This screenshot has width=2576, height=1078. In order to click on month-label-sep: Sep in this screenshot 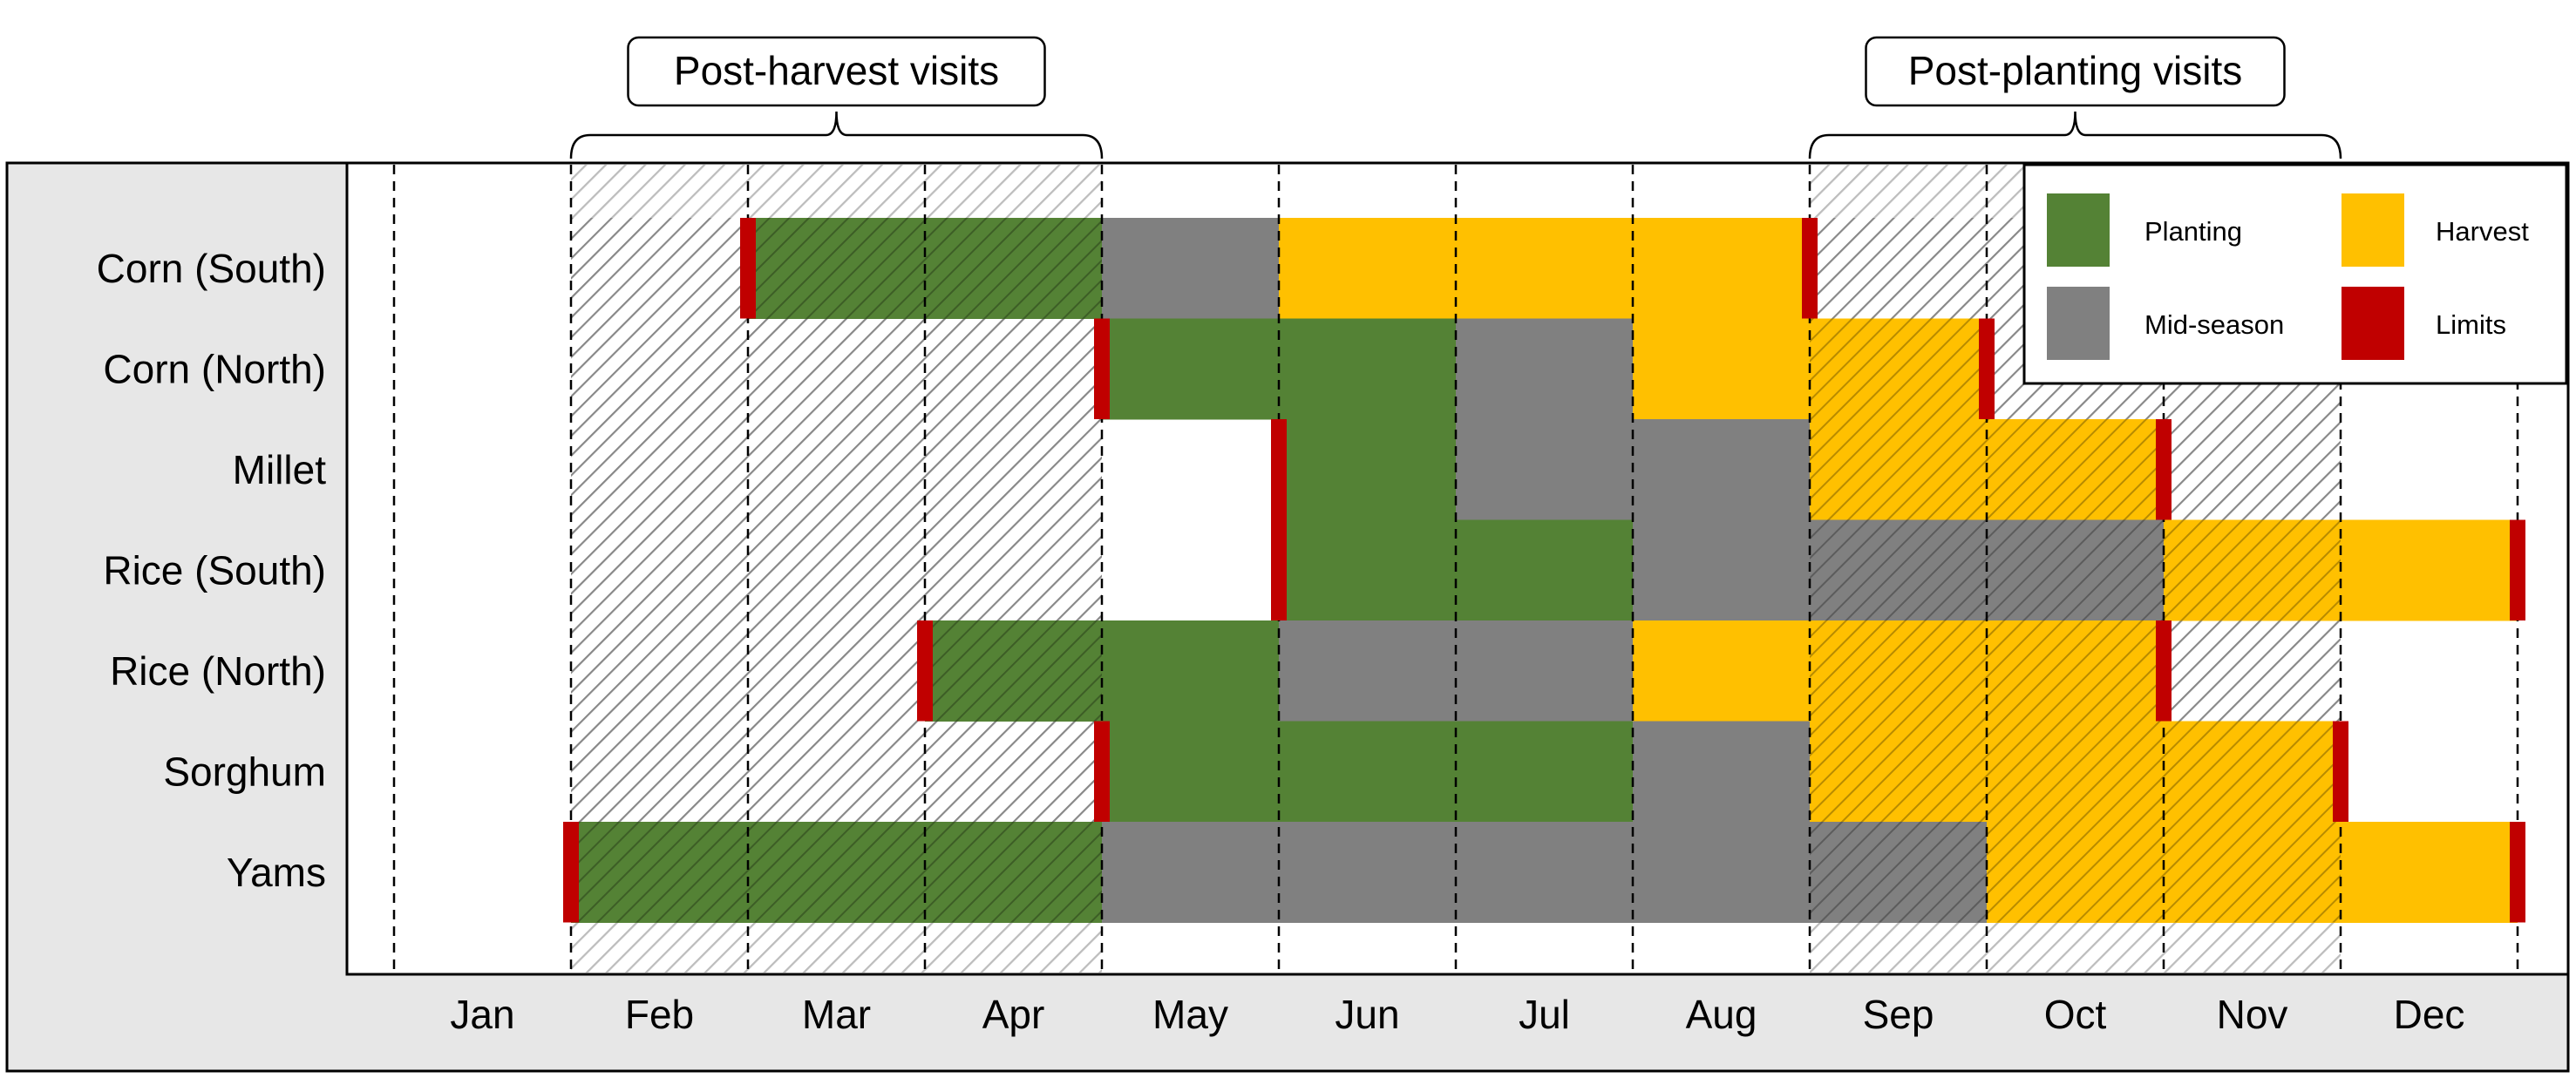, I will do `click(1898, 1014)`.